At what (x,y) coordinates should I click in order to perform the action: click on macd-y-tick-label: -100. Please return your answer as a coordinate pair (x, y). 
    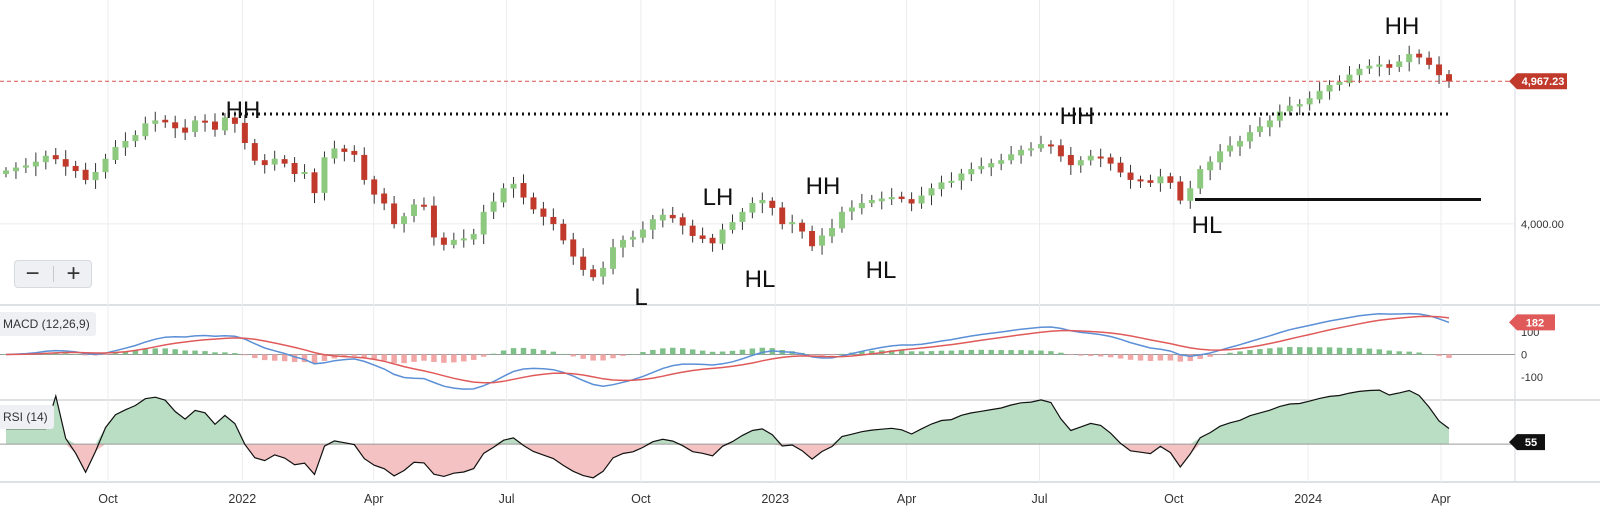
    Looking at the image, I should click on (1532, 378).